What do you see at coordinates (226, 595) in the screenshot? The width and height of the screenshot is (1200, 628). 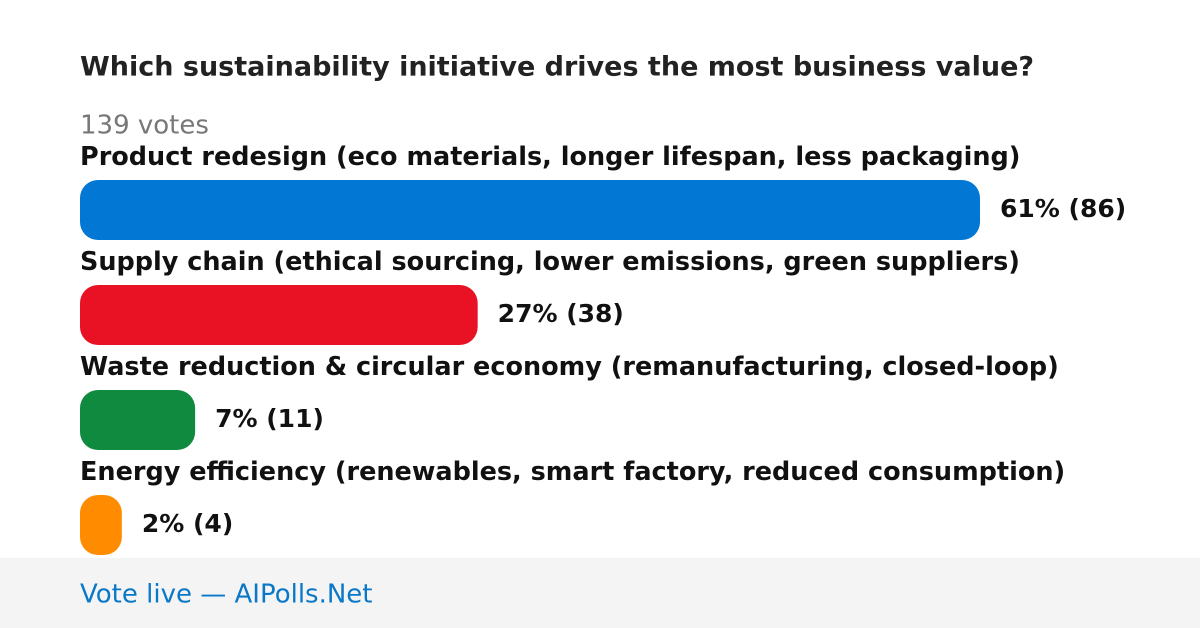 I see `footer-link: Vote live — AIPolls.Net` at bounding box center [226, 595].